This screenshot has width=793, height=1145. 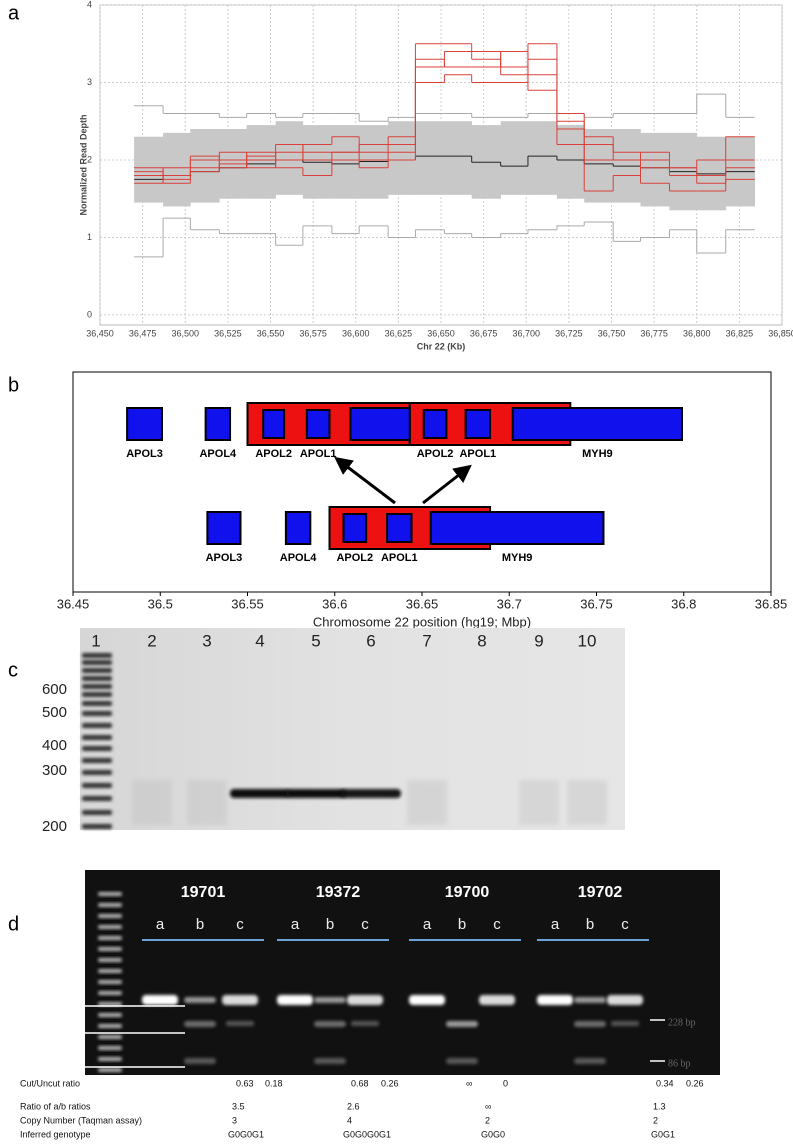 I want to click on x-tick-label: 36,450, so click(x=100, y=333).